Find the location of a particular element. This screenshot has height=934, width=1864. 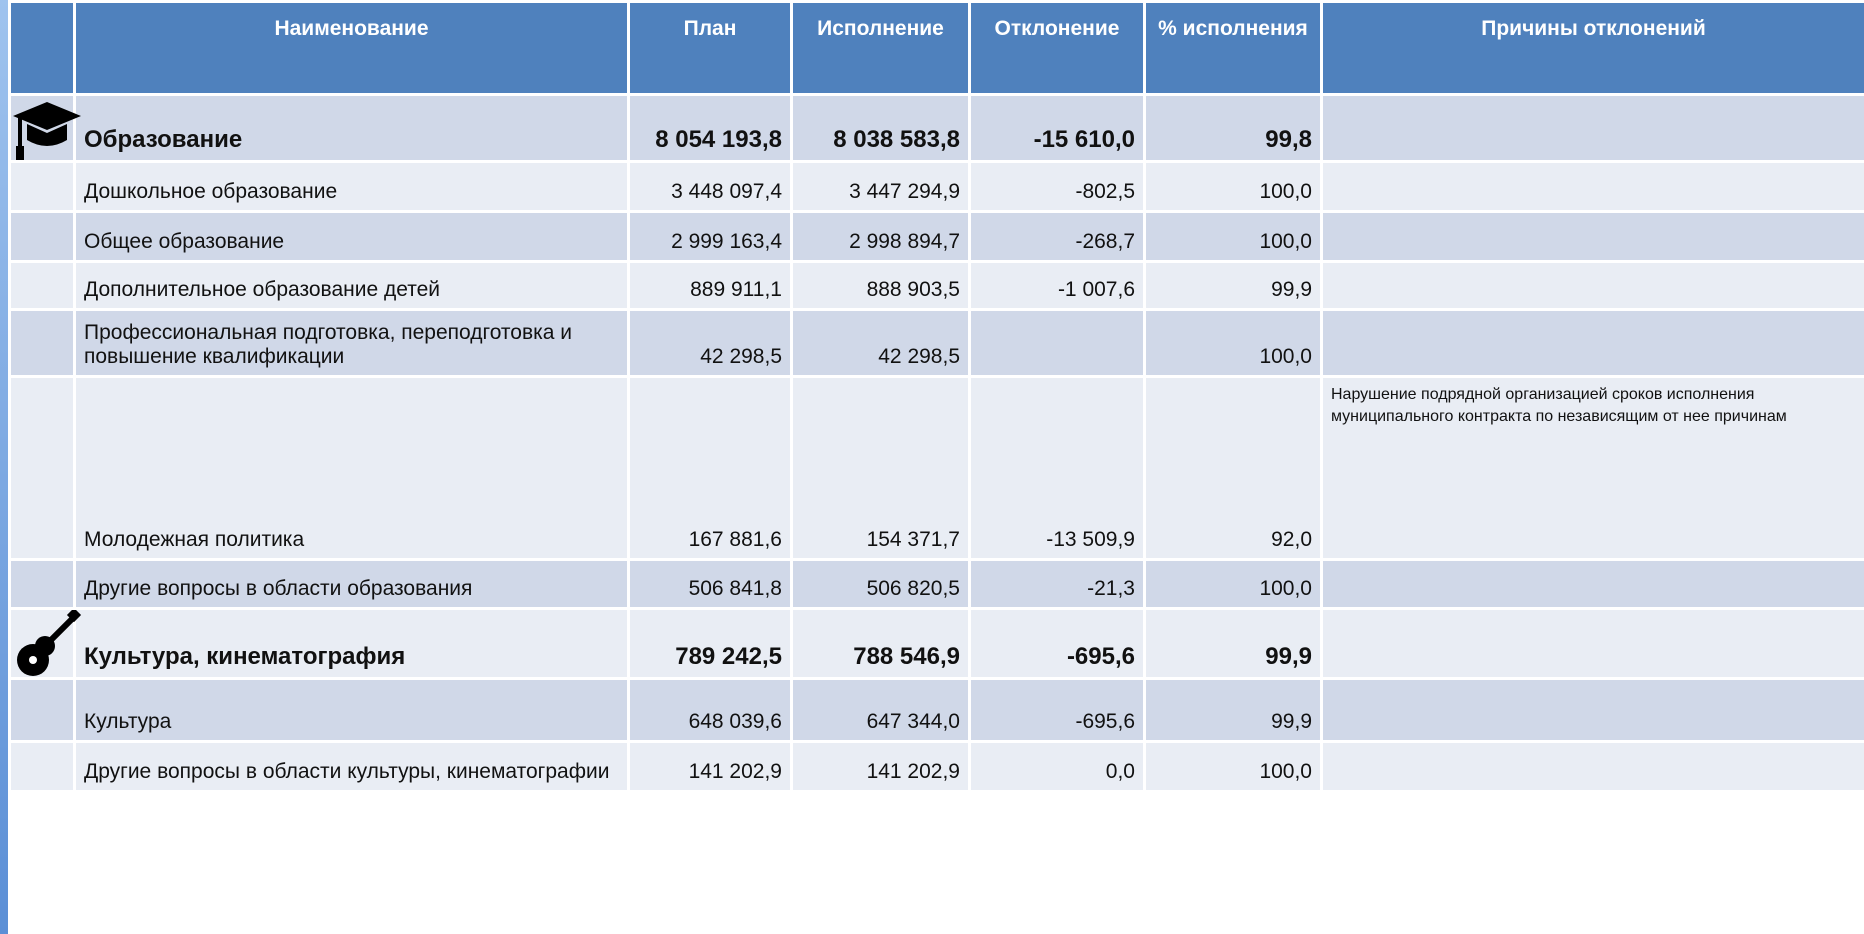

plan-cell: 506 841,8 is located at coordinates (710, 584).